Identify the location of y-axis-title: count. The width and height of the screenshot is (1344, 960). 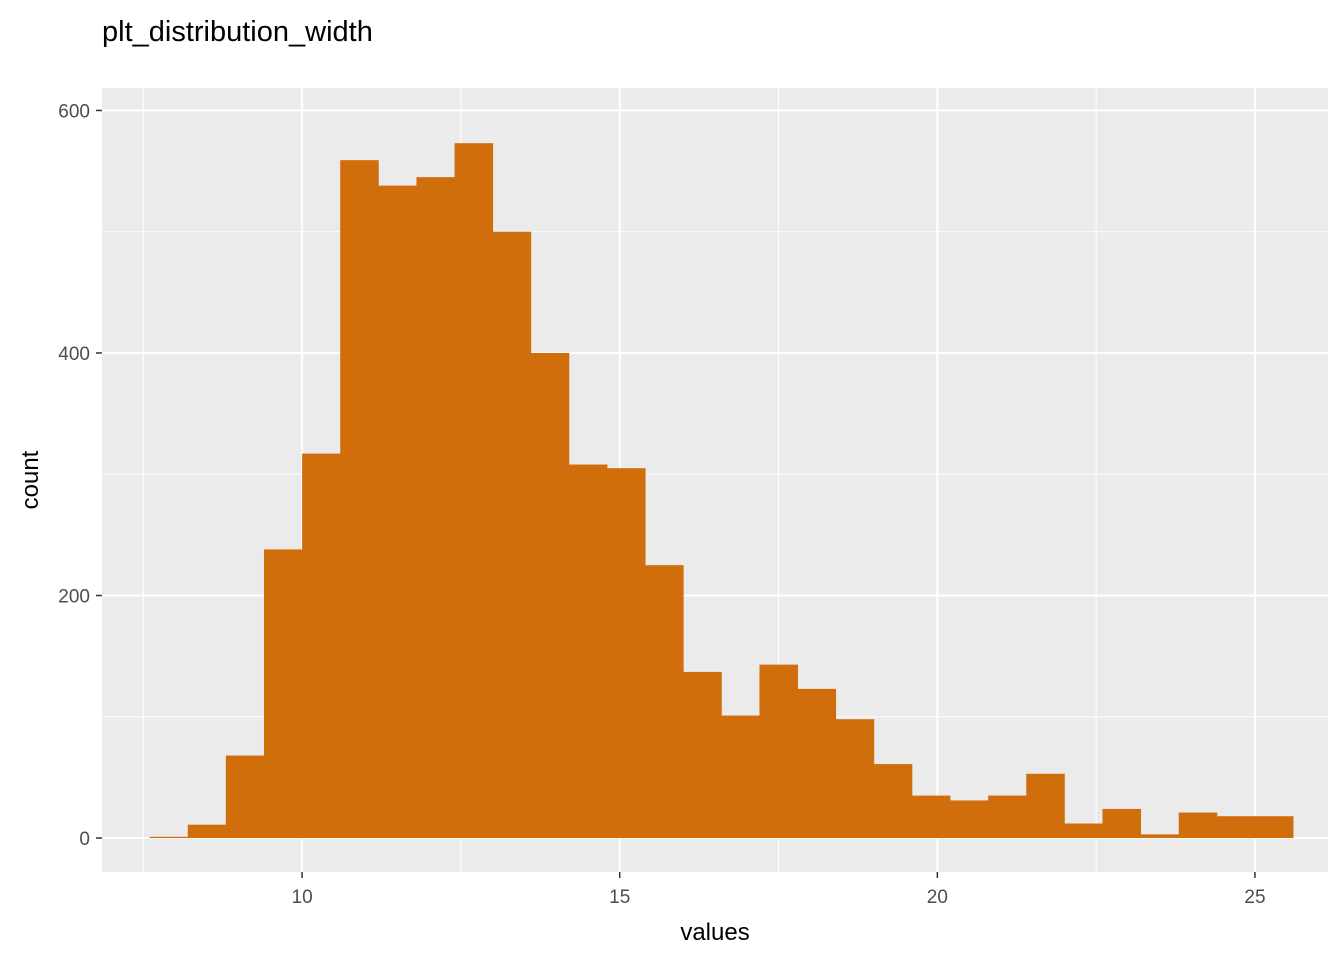
(30, 479).